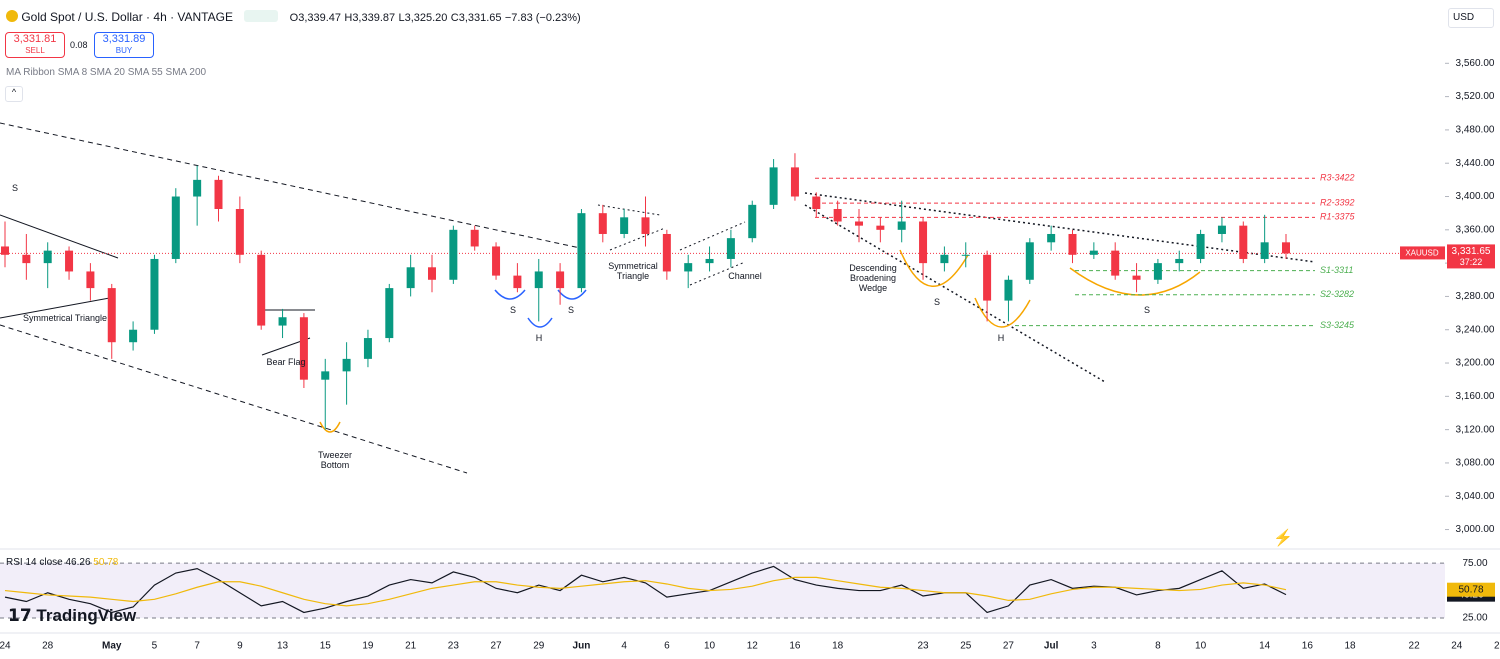 The height and width of the screenshot is (659, 1500). What do you see at coordinates (476, 18) in the screenshot?
I see `ohlc-close: C3,331.65` at bounding box center [476, 18].